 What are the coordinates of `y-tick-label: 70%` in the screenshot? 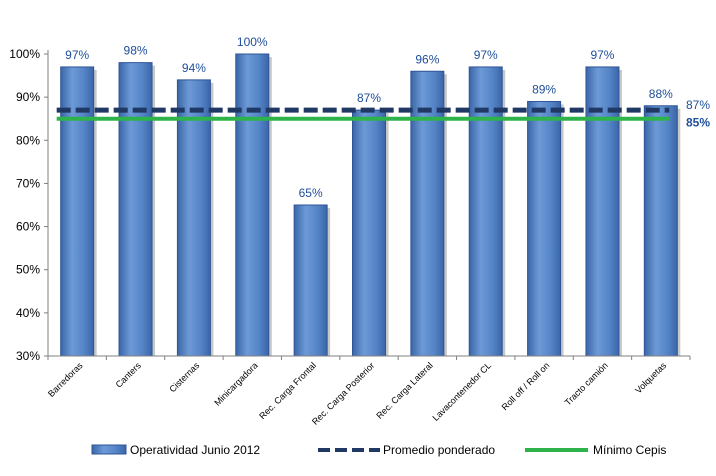 It's located at (28, 183).